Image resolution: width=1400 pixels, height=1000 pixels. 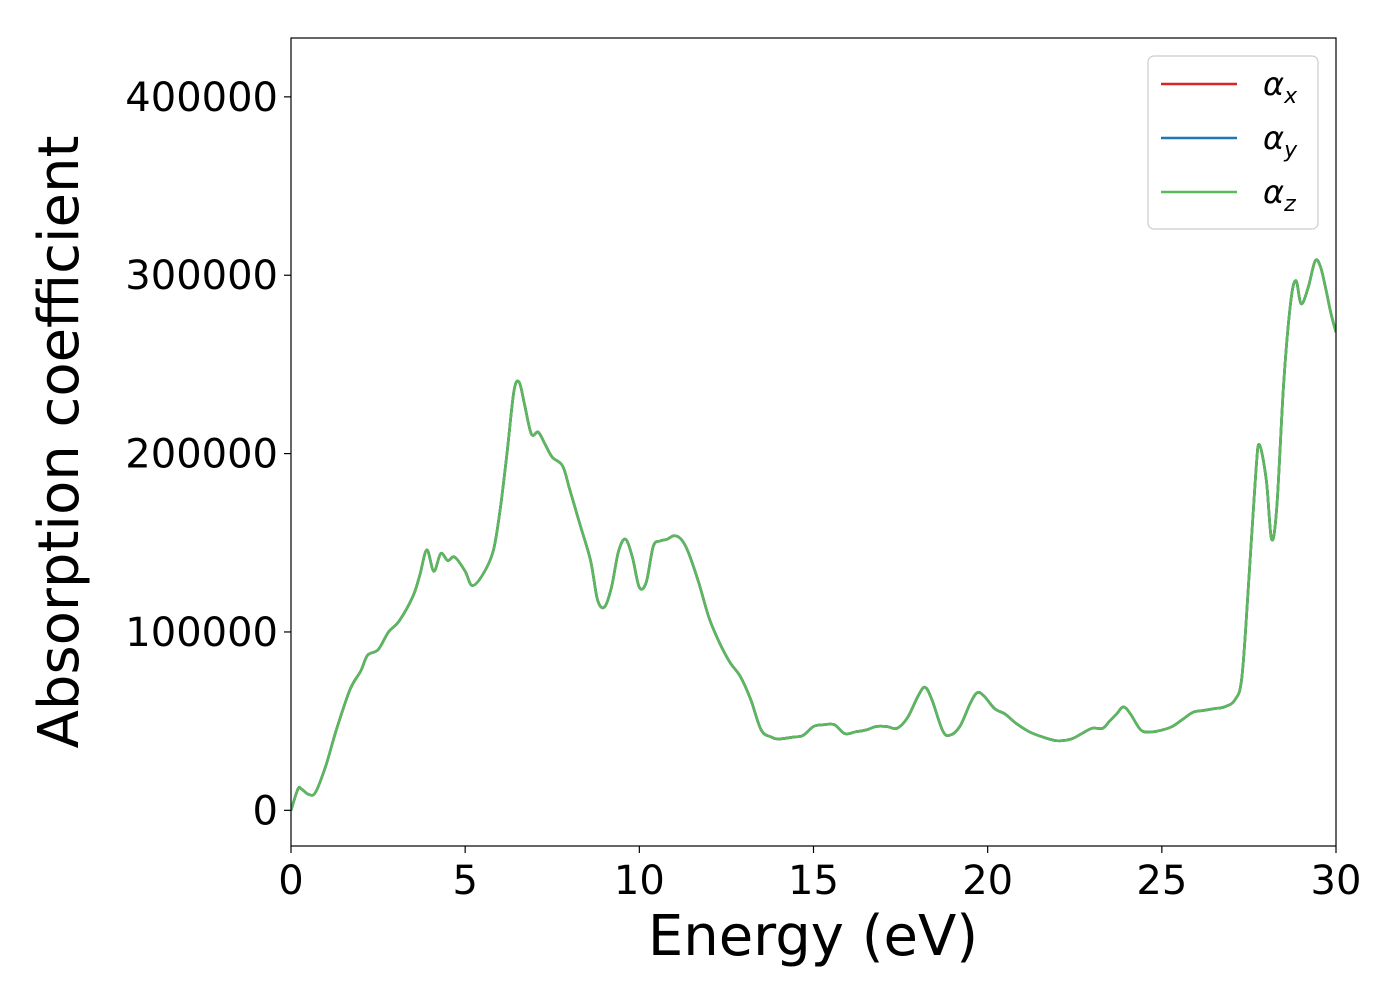 What do you see at coordinates (1290, 150) in the screenshot?
I see `legend-subscript: y` at bounding box center [1290, 150].